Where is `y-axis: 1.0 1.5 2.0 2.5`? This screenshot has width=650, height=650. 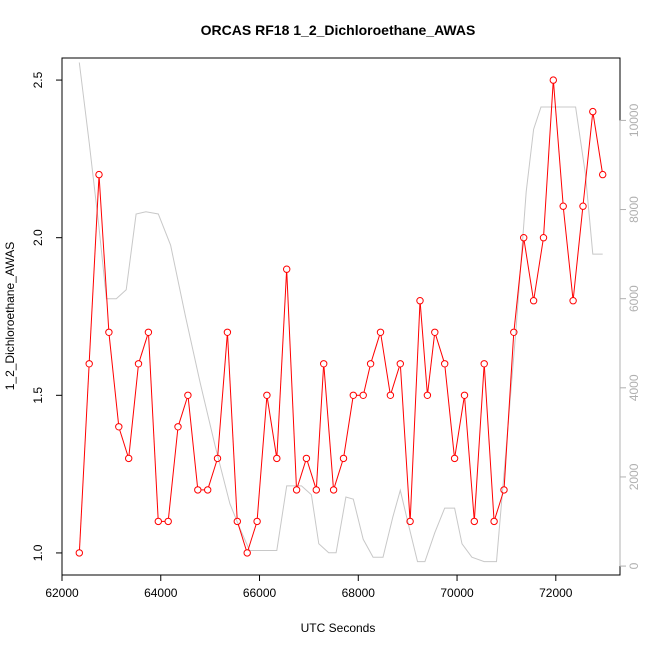
y-axis: 1.0 1.5 2.0 2.5 is located at coordinates (47, 316).